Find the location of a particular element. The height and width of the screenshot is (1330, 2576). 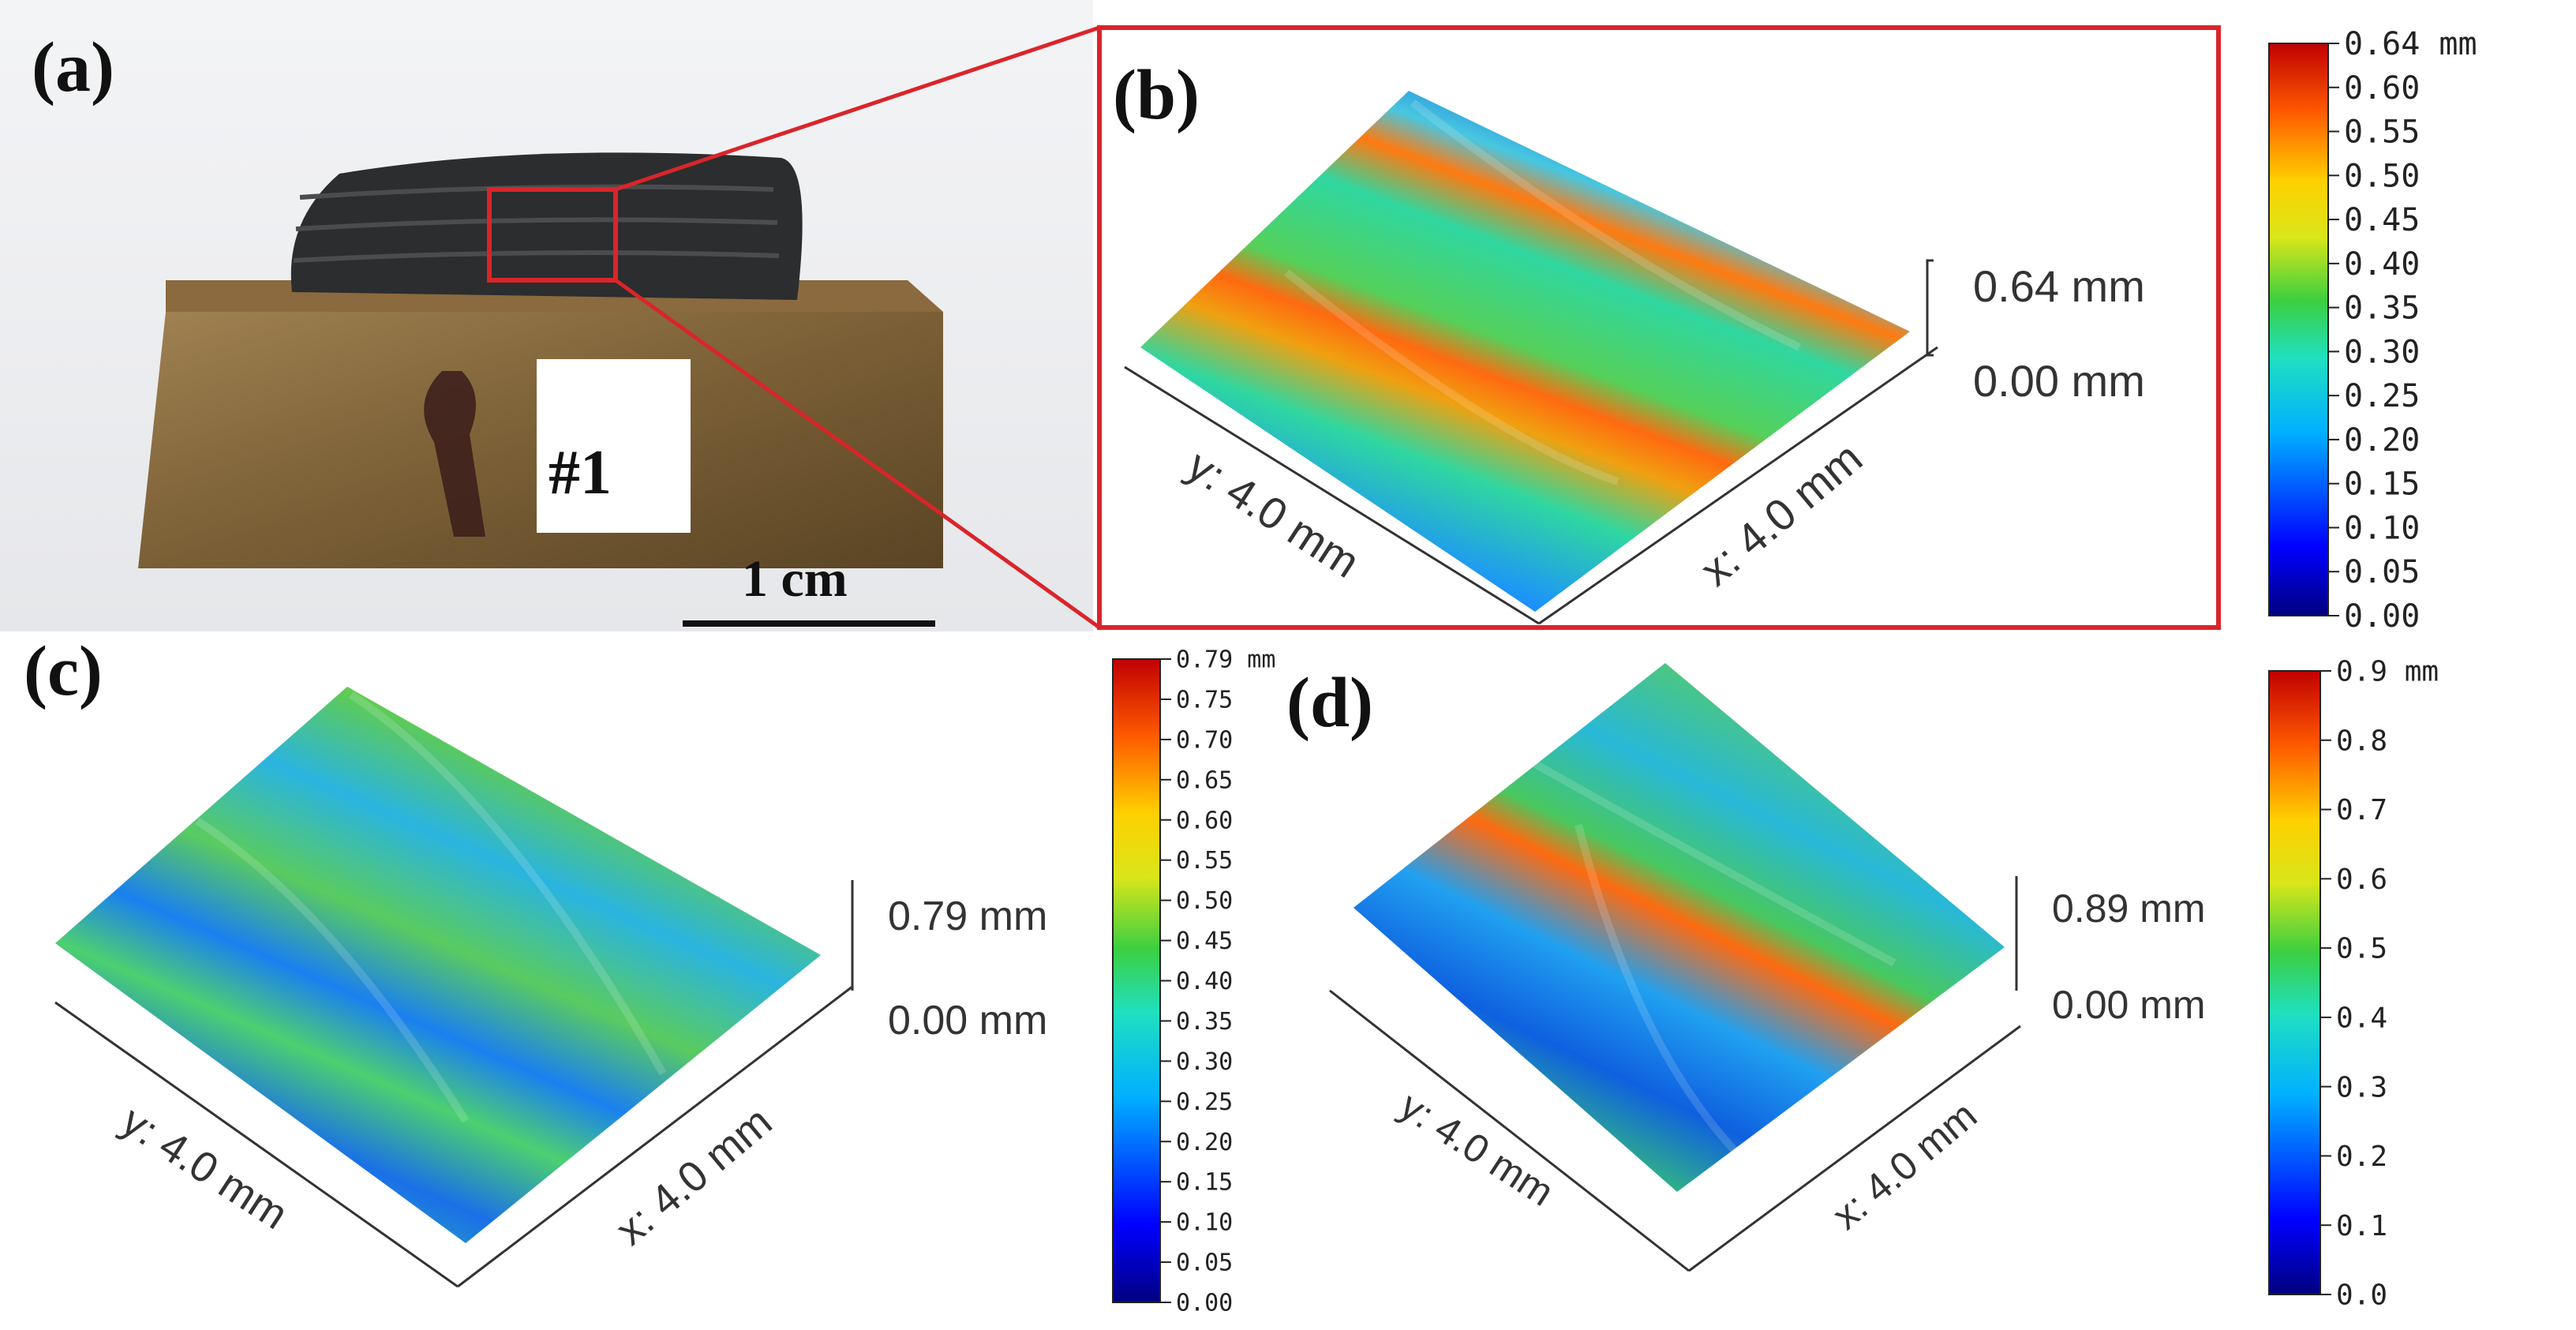

colorbar-tick-label: 0.7 is located at coordinates (2361, 810).